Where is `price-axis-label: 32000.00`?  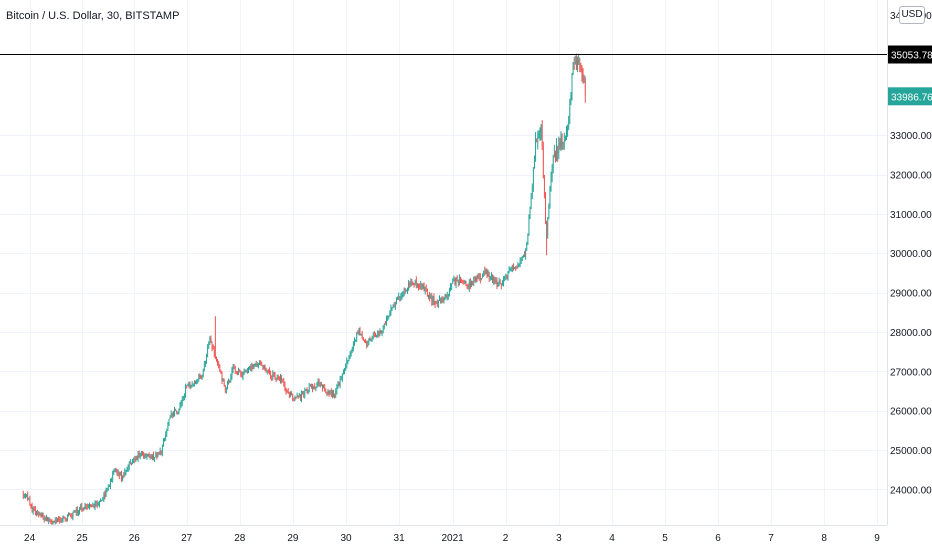 price-axis-label: 32000.00 is located at coordinates (911, 176).